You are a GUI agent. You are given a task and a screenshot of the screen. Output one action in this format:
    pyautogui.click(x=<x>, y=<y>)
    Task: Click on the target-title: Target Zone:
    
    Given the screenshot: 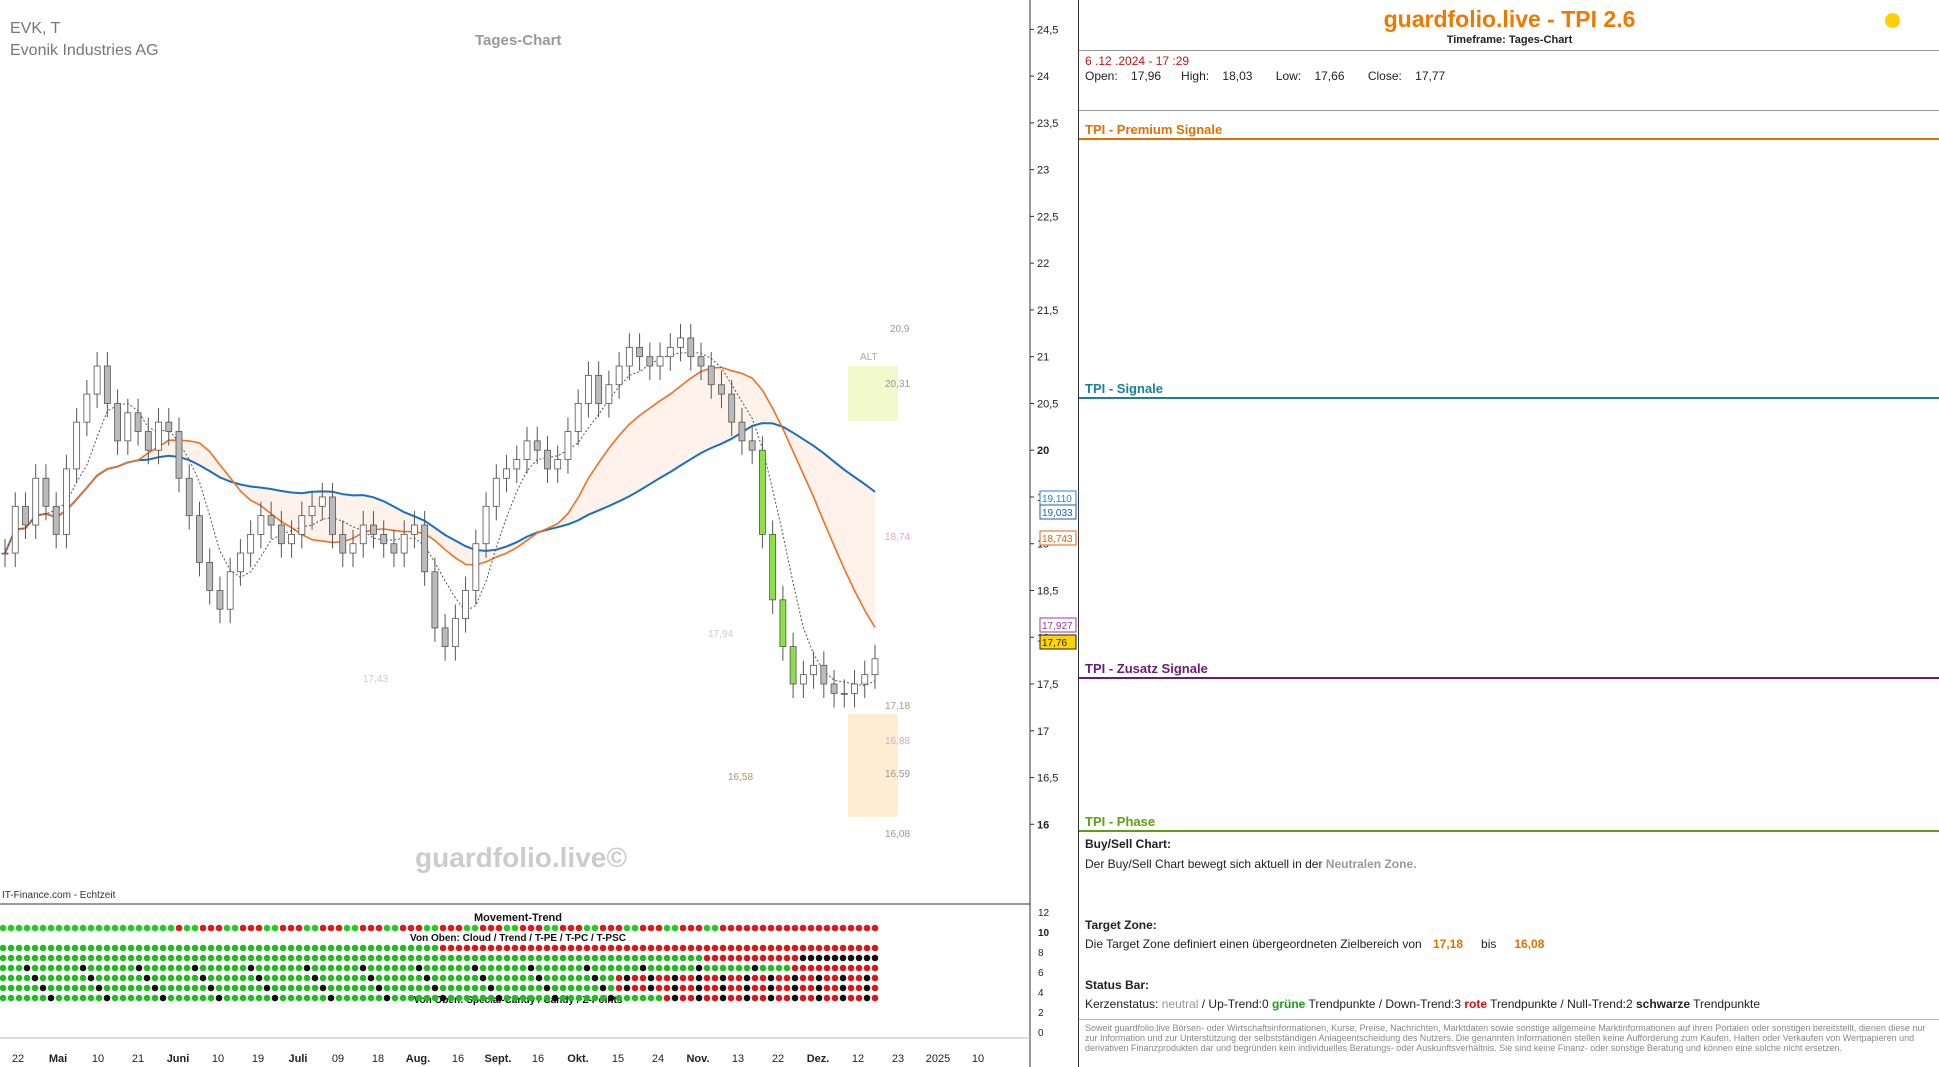 What is the action you would take?
    pyautogui.click(x=1121, y=925)
    